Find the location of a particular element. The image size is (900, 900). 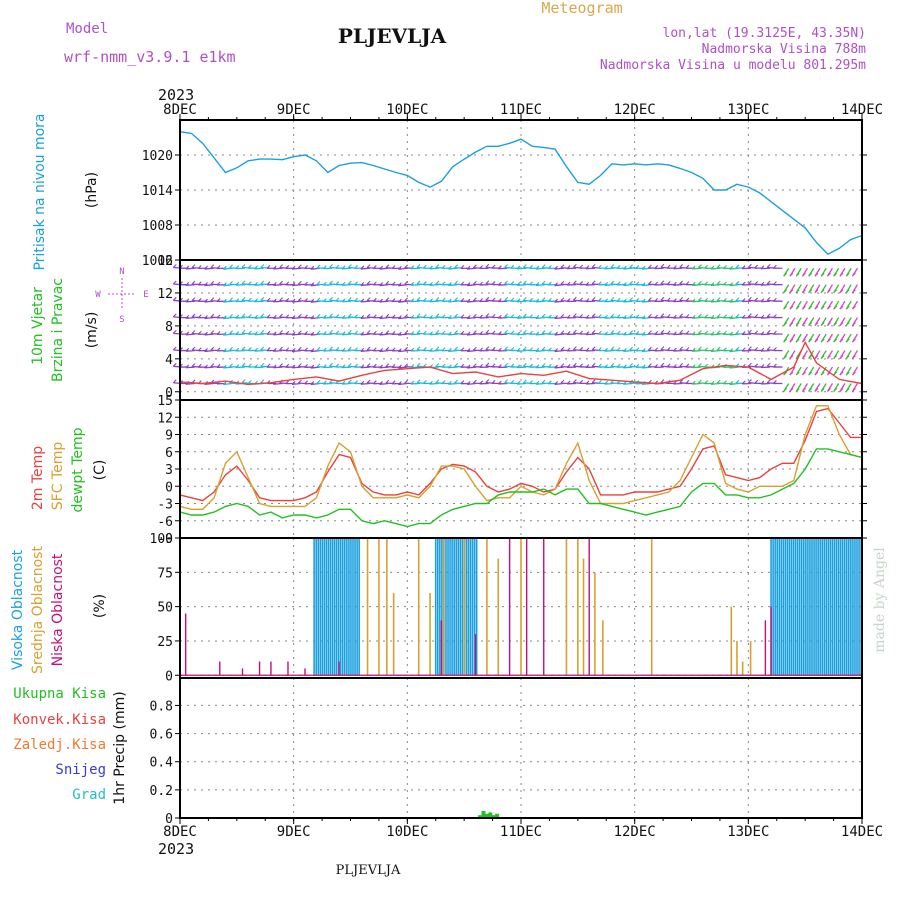

y-tick-label: 1008 is located at coordinates (157, 226).